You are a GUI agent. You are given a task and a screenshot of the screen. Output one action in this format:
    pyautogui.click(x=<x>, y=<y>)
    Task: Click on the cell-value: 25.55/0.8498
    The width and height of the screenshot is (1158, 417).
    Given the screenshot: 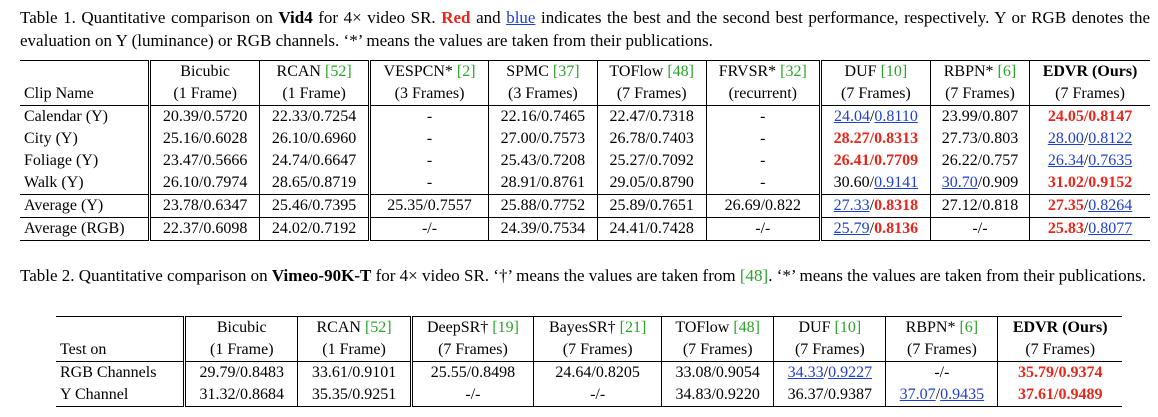 What is the action you would take?
    pyautogui.click(x=473, y=372)
    